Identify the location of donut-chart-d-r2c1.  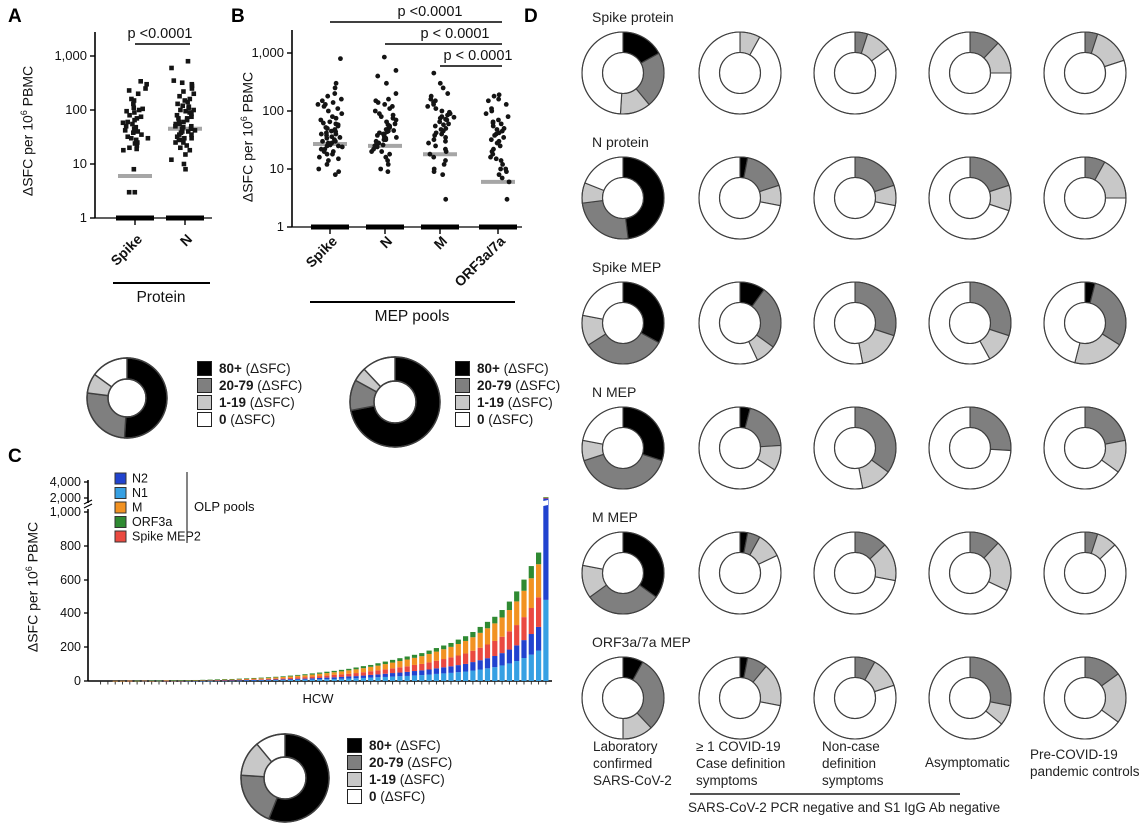
(623, 198).